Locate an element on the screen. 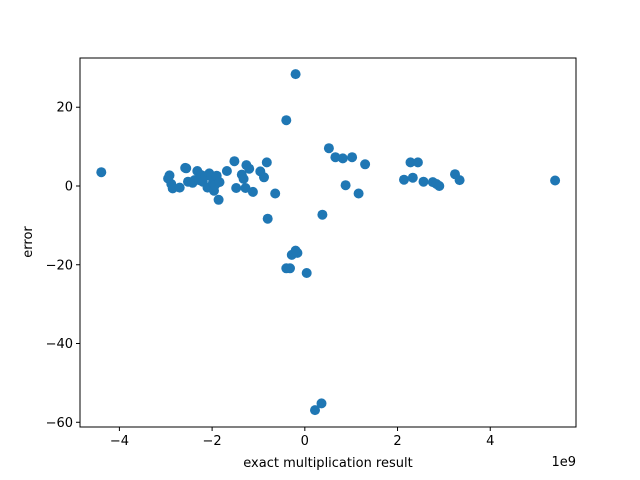 Image resolution: width=640 pixels, height=480 pixels. y-tick-label: −40 is located at coordinates (59, 344).